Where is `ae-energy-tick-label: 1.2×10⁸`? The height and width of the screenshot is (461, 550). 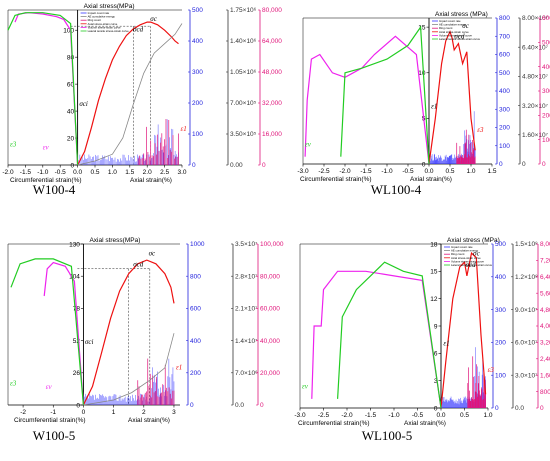
ae-energy-tick-label: 1.2×10⁸ is located at coordinates (526, 277).